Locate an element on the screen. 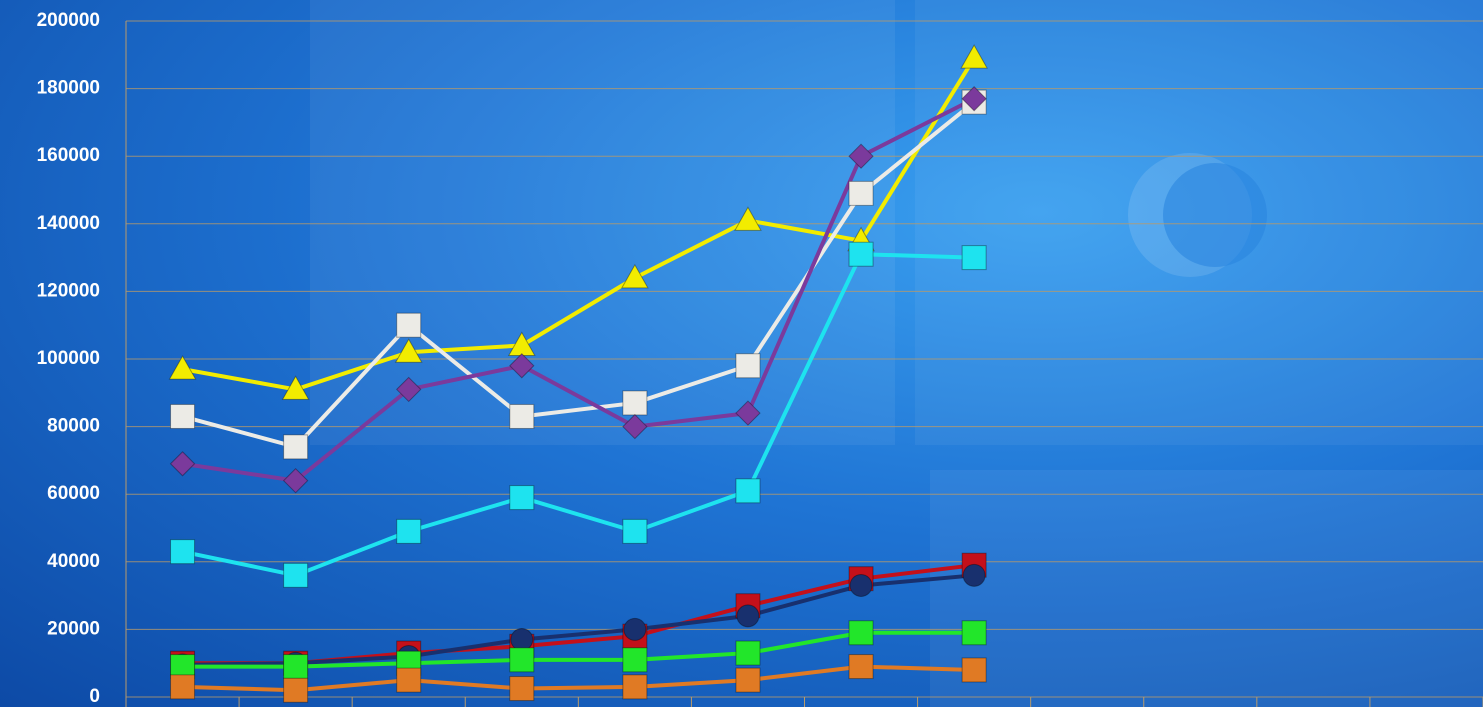 The image size is (1483, 707). background-crescent is located at coordinates (1215, 215).